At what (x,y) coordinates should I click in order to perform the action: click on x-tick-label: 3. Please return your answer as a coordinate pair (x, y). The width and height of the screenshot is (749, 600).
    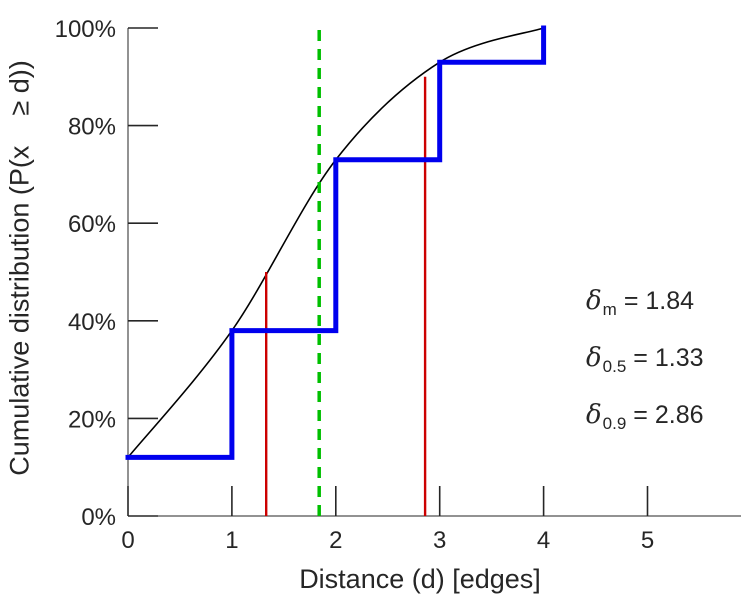
    Looking at the image, I should click on (439, 540).